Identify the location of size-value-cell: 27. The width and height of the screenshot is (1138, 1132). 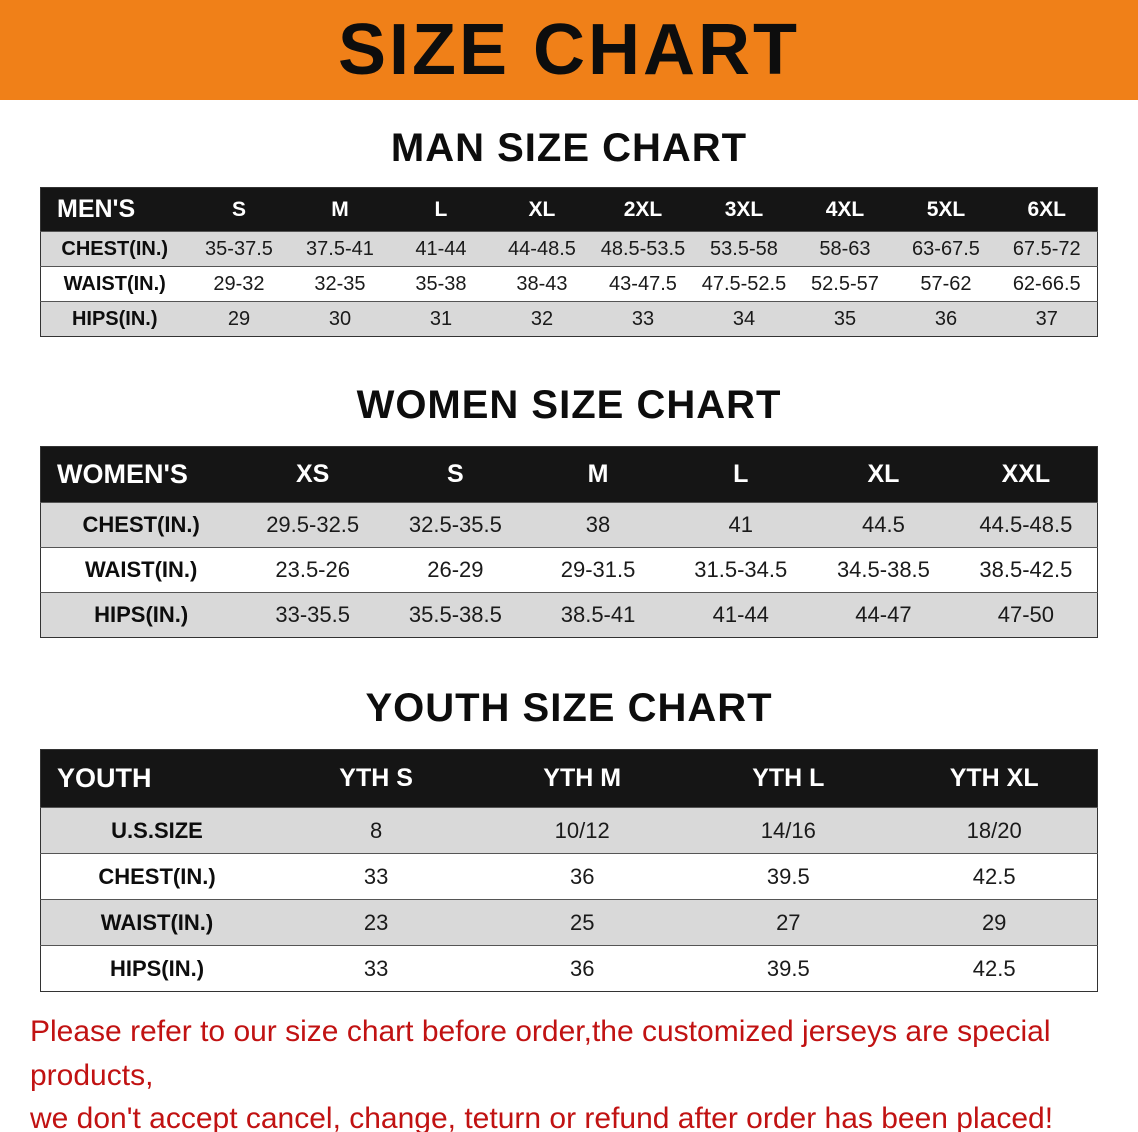
(788, 922).